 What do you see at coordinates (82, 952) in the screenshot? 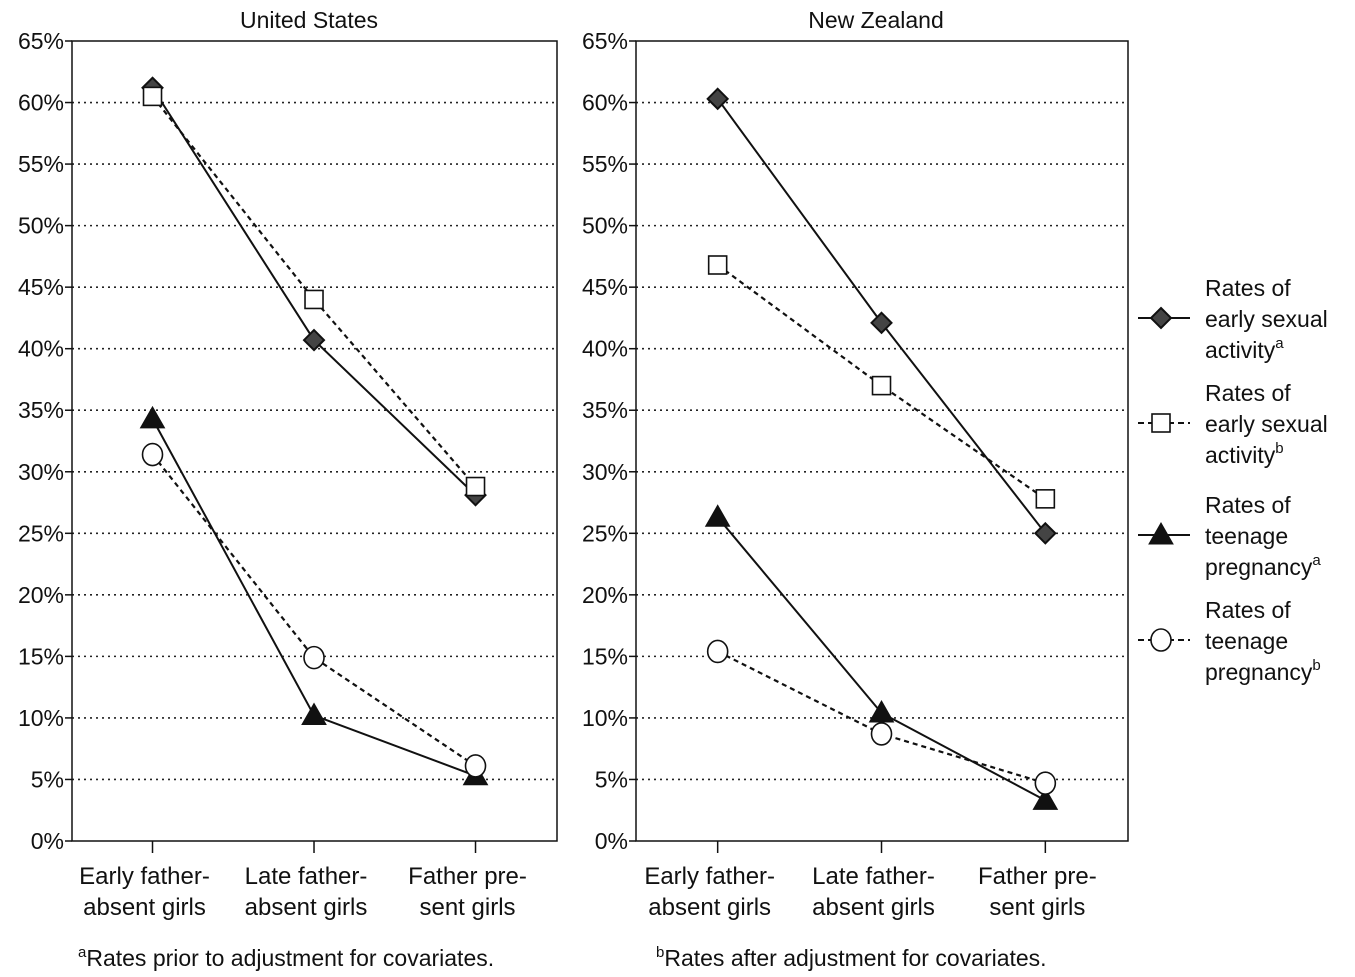
I see `footnote-marker: a` at bounding box center [82, 952].